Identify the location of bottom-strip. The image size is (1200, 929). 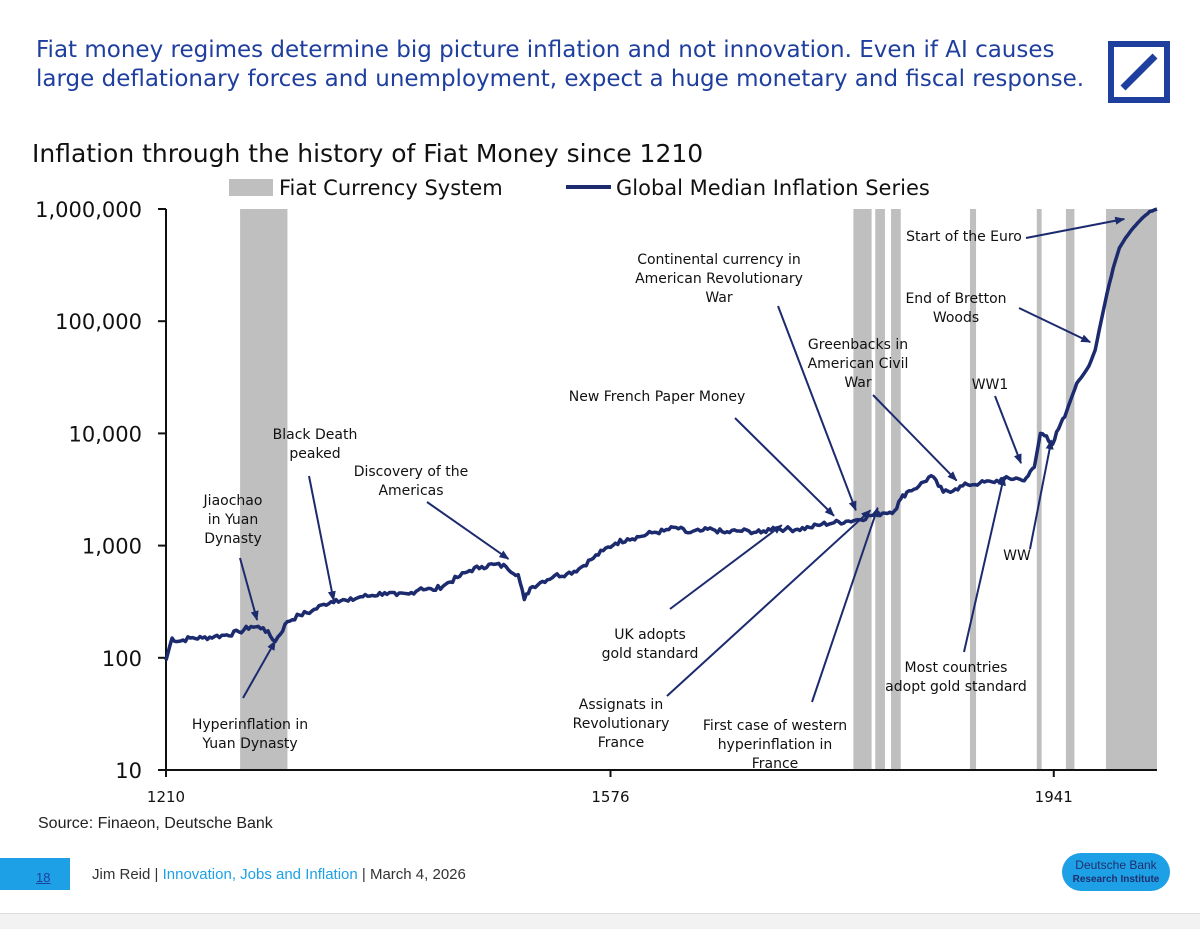
(600, 921).